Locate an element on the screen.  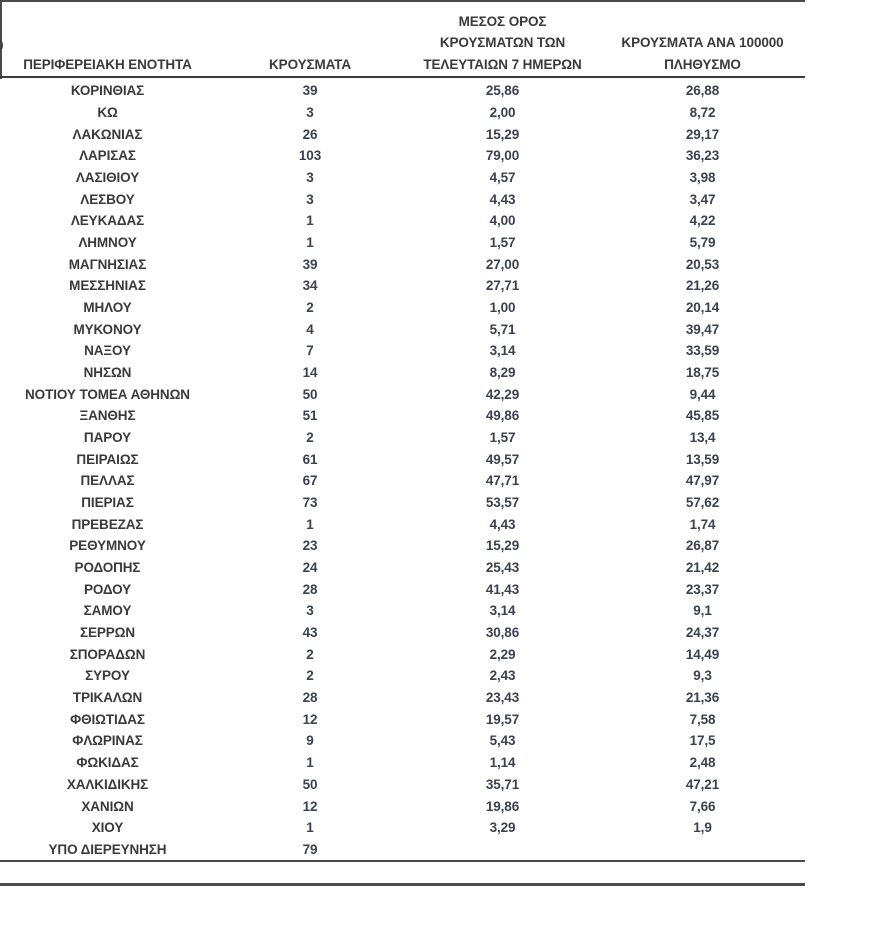
per-100k-cell: 3,98 is located at coordinates (702, 178).